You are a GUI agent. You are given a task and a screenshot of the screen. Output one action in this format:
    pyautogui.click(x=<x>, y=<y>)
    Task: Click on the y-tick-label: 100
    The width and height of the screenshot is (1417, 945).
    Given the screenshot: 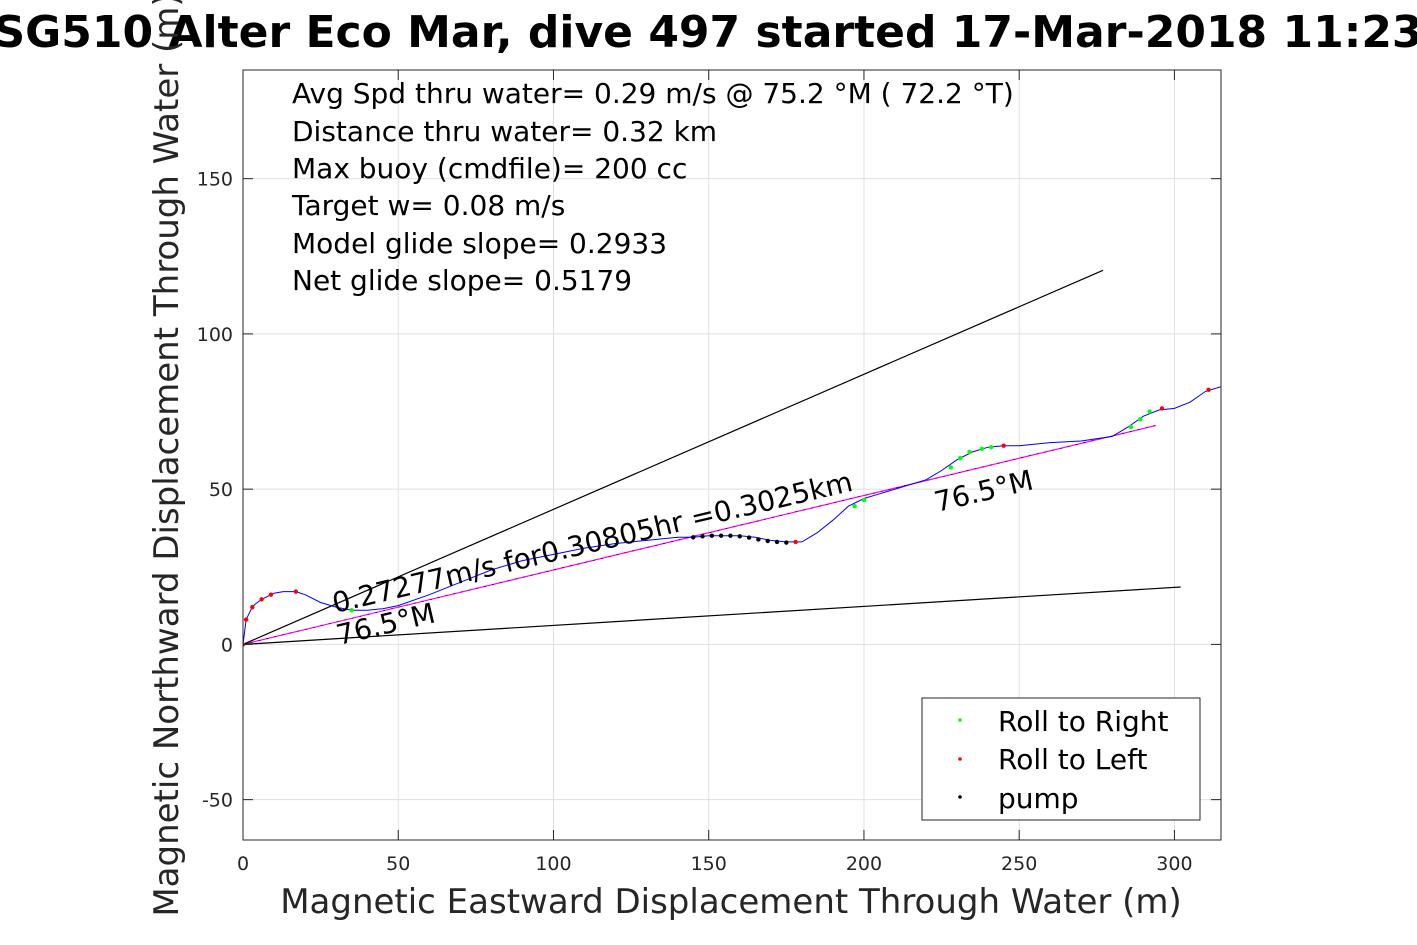 What is the action you would take?
    pyautogui.click(x=215, y=335)
    